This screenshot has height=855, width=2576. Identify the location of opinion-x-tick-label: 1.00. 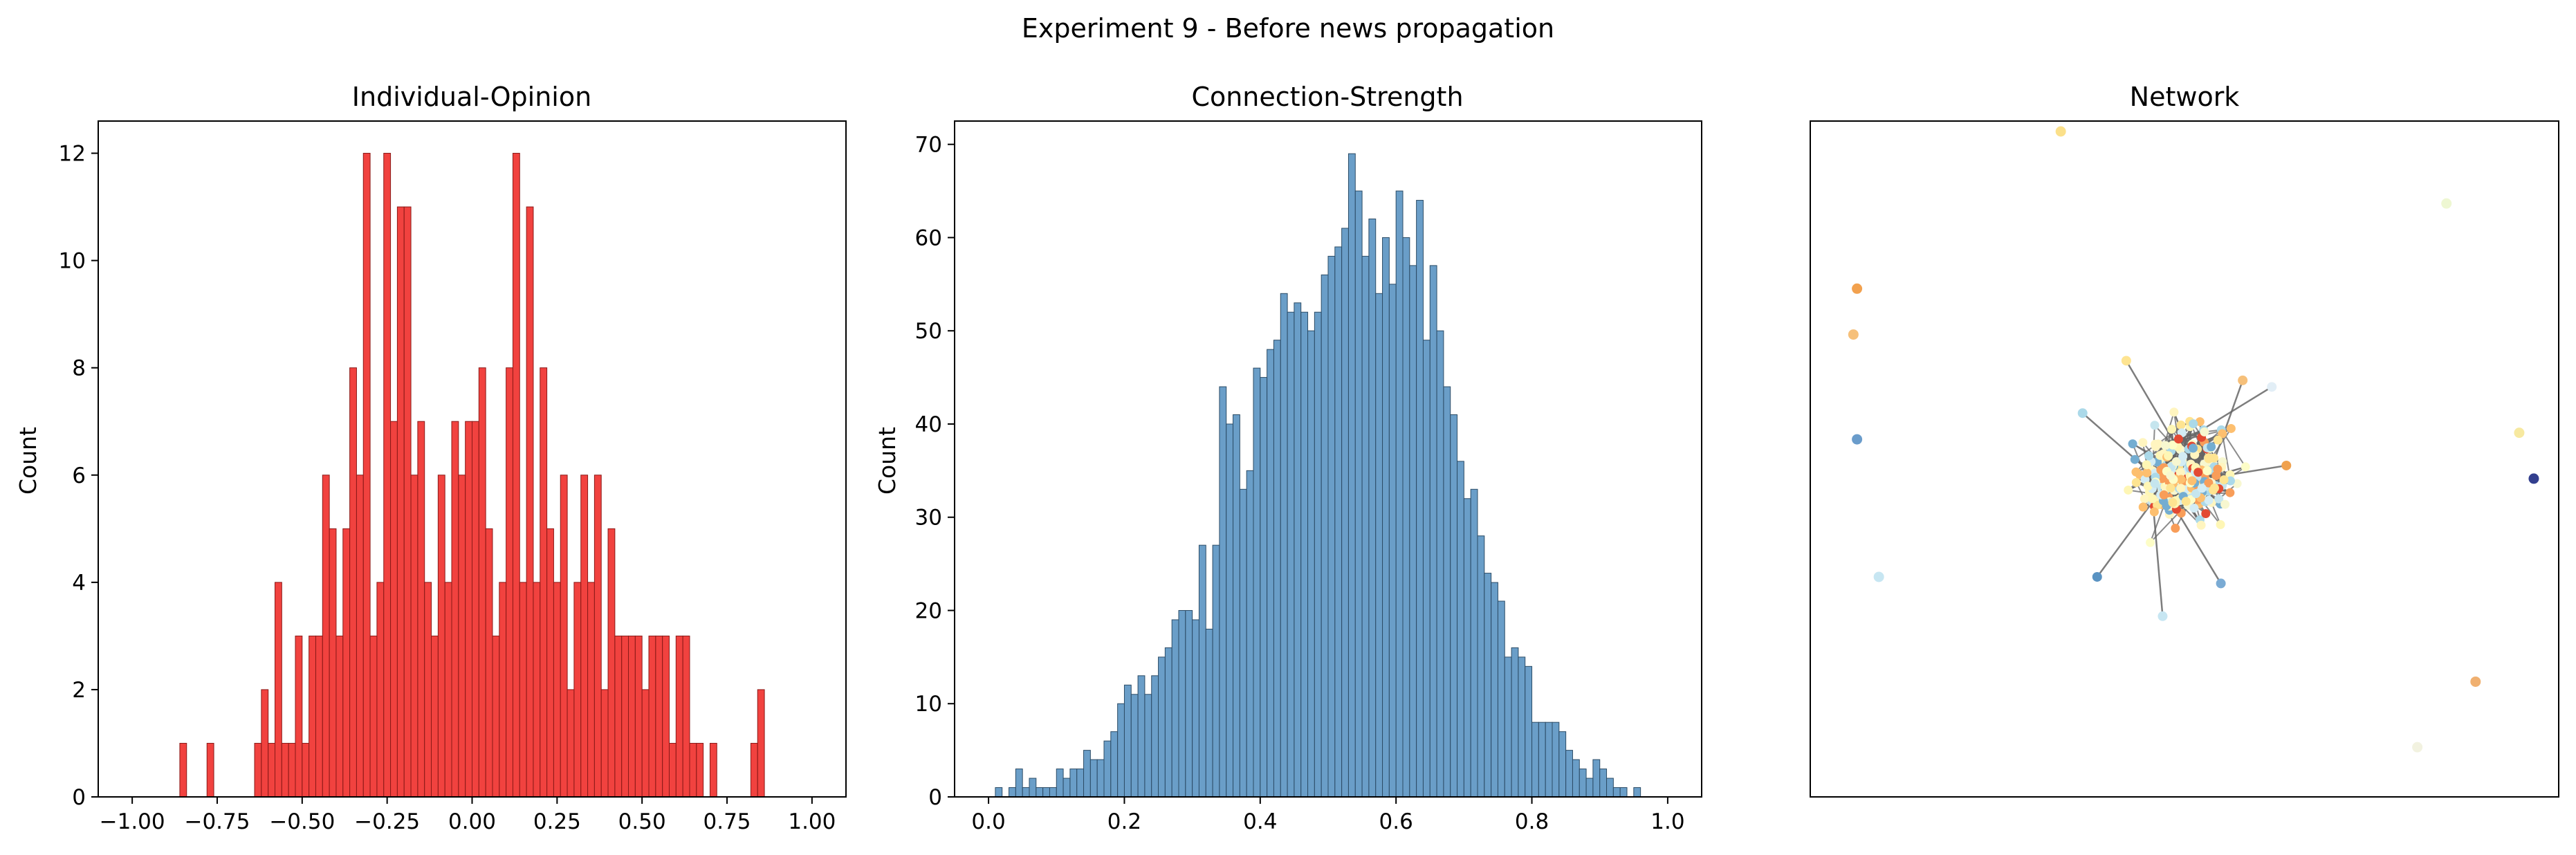
(812, 822).